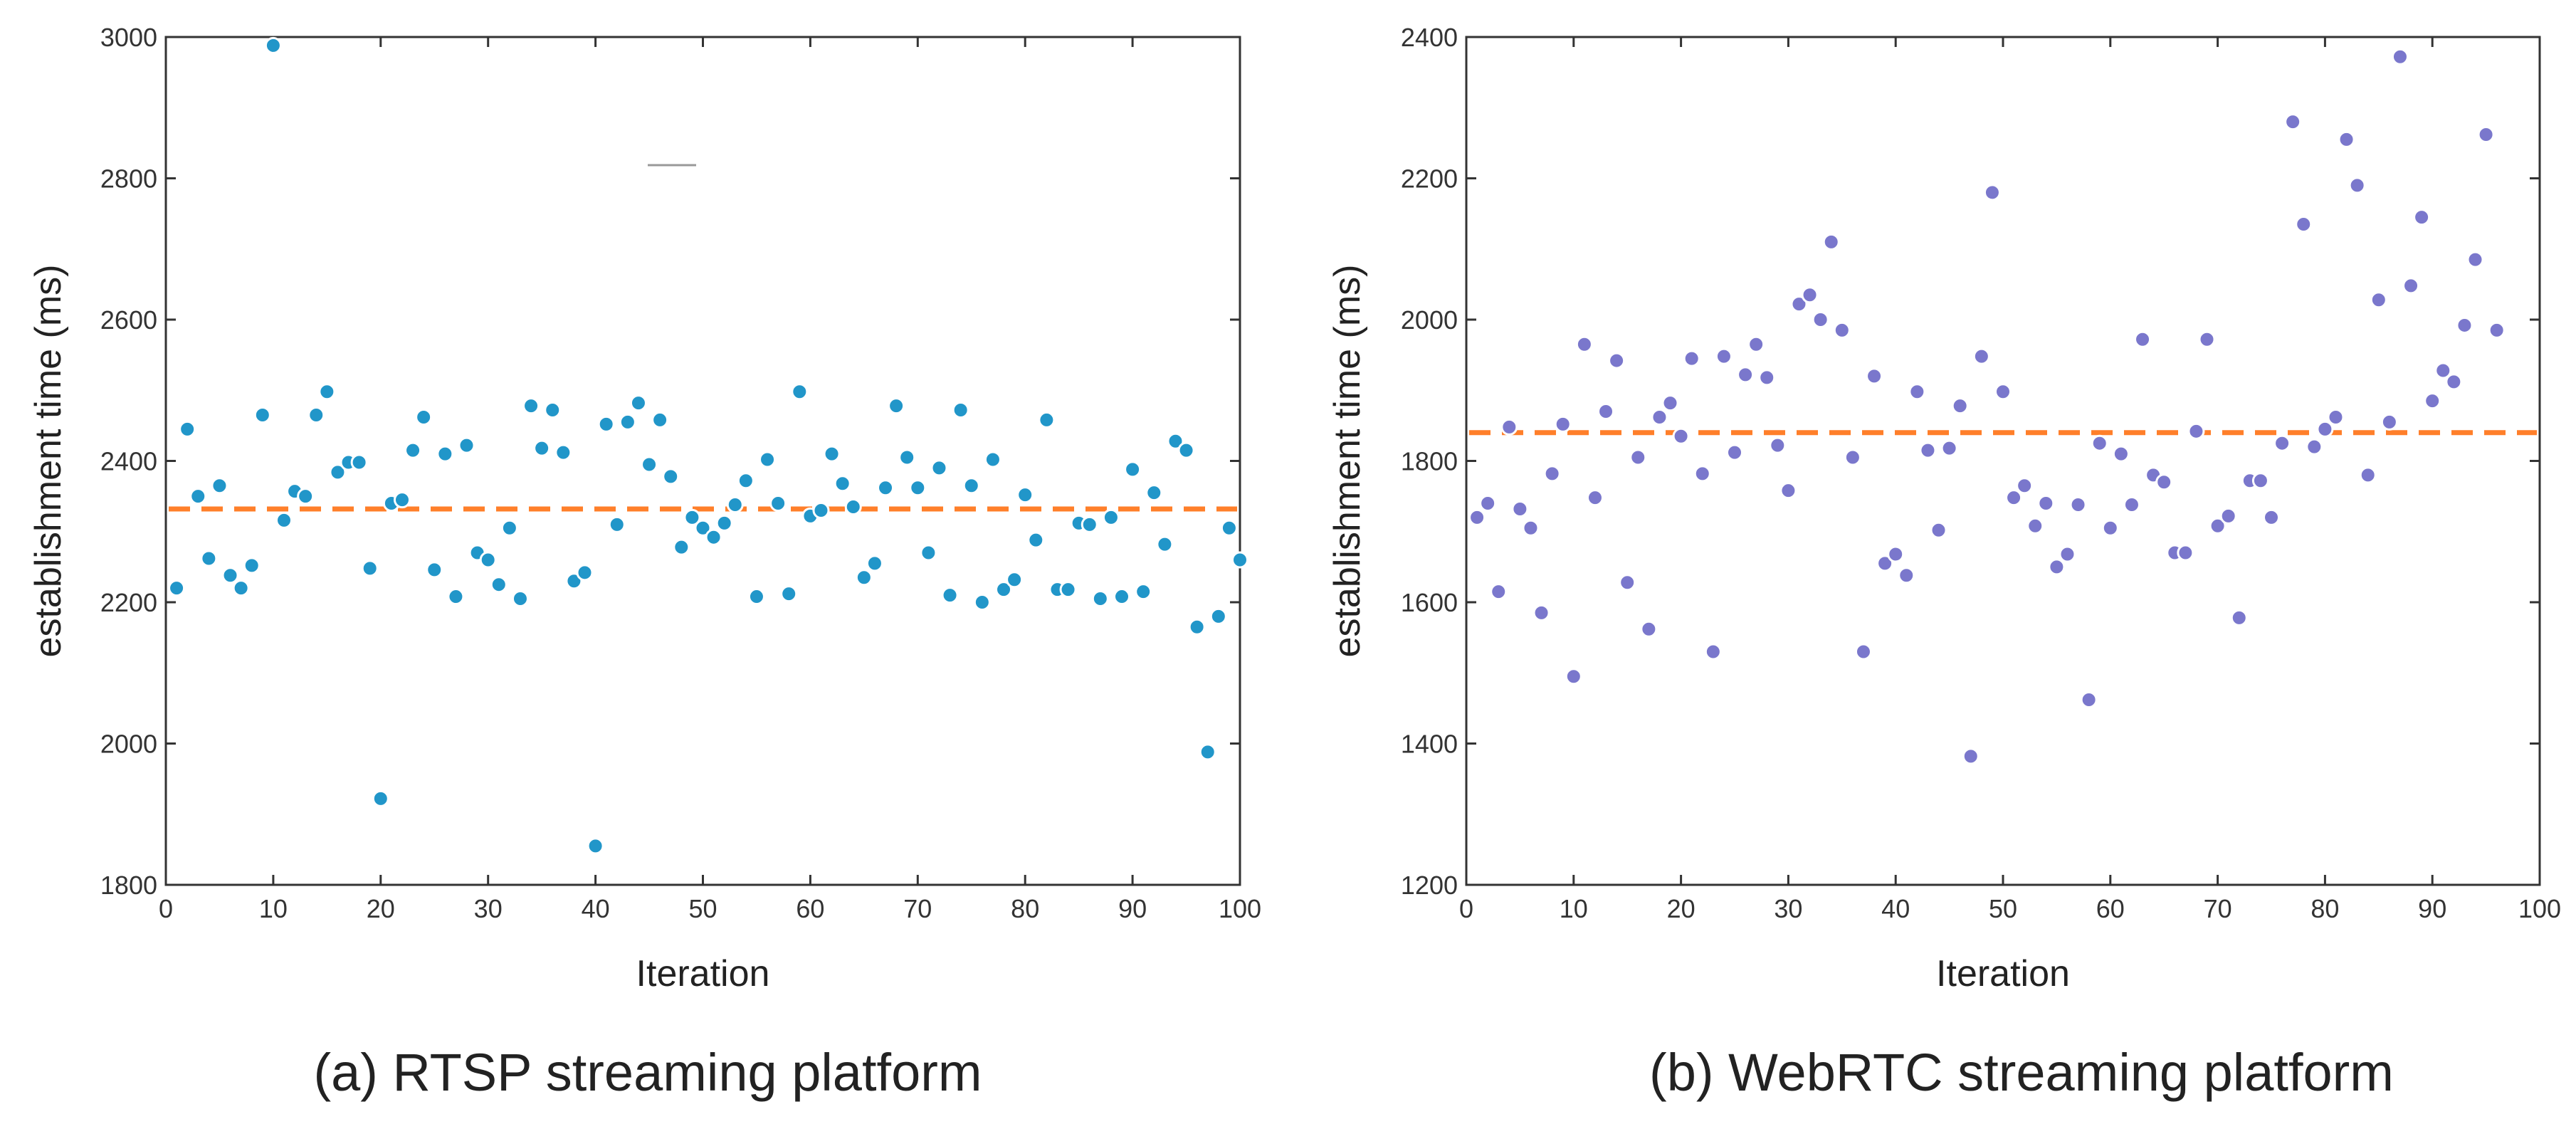 This screenshot has height=1129, width=2576. I want to click on chart-b-x-tick-label: 60, so click(2110, 908).